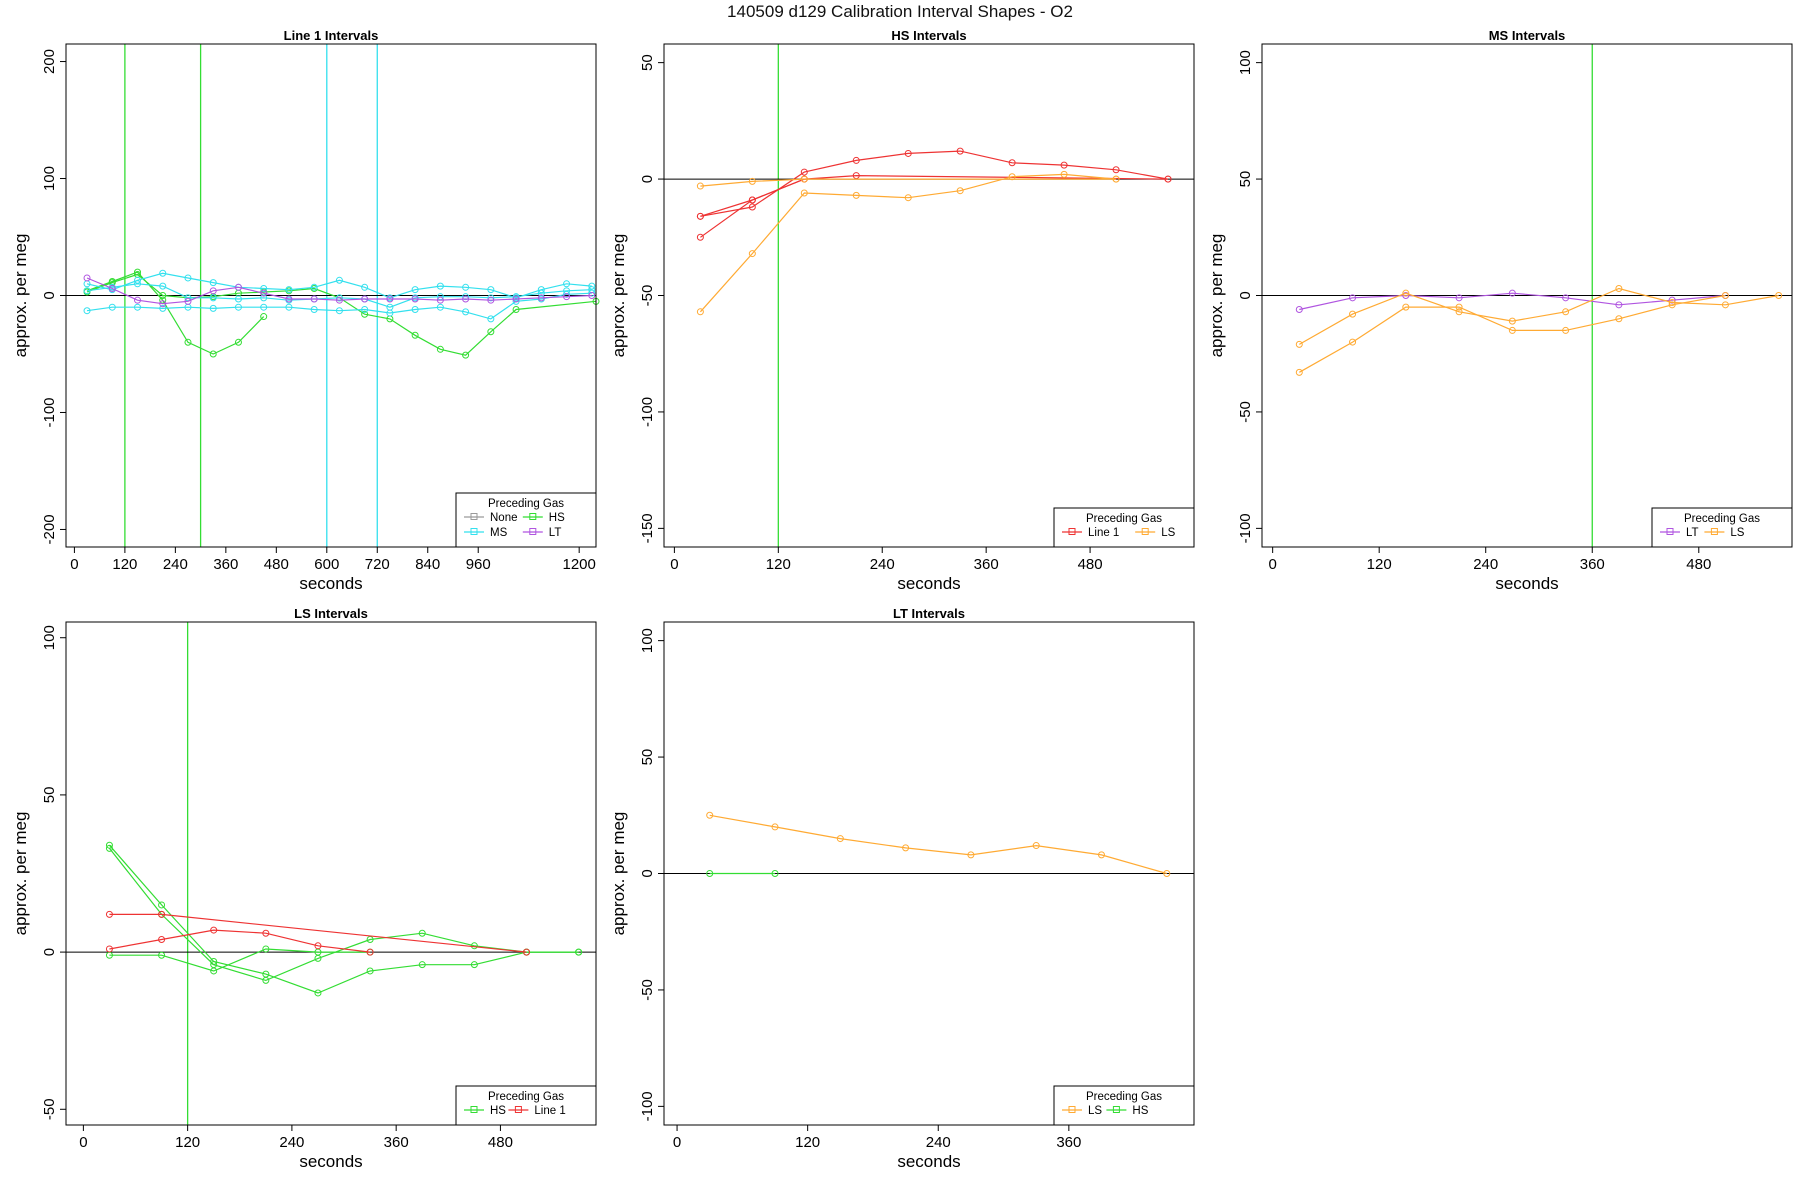  What do you see at coordinates (498, 1111) in the screenshot?
I see `legend-entry: HS` at bounding box center [498, 1111].